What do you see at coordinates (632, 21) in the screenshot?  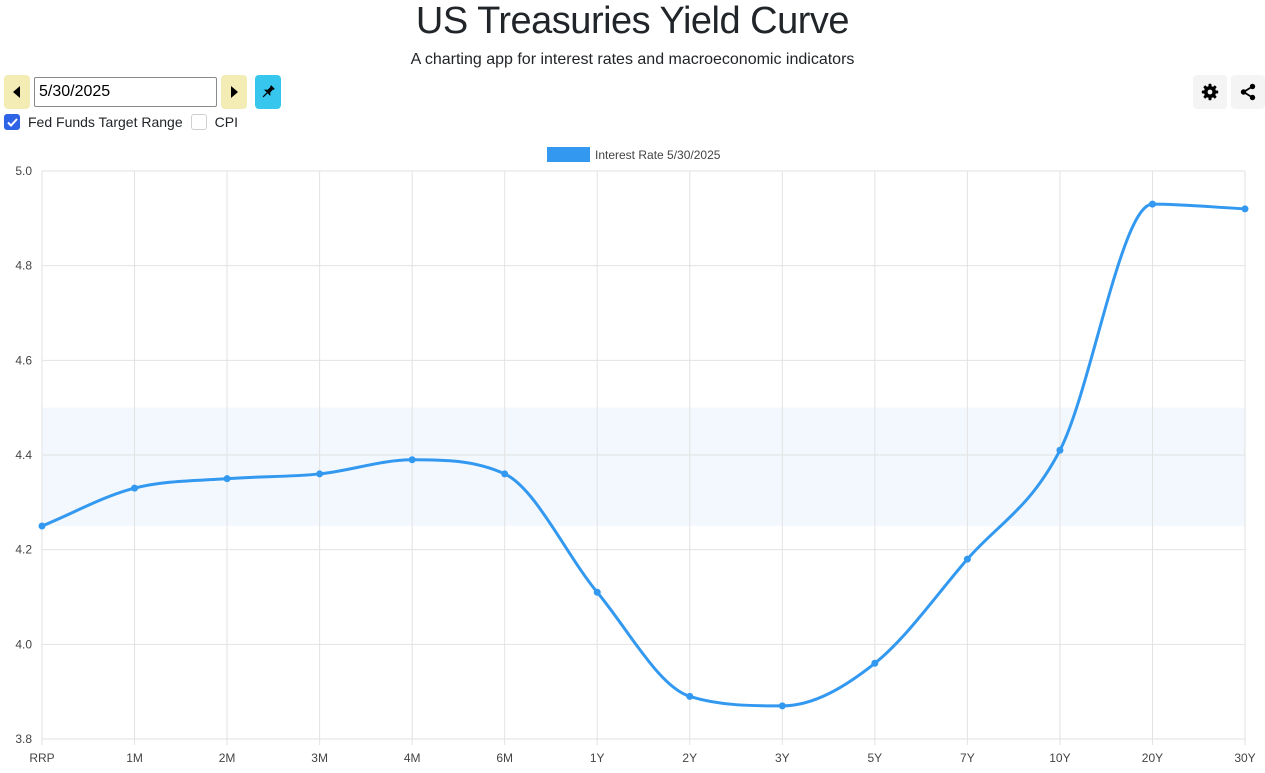 I see `page-title: US Treasuries Yield Curve` at bounding box center [632, 21].